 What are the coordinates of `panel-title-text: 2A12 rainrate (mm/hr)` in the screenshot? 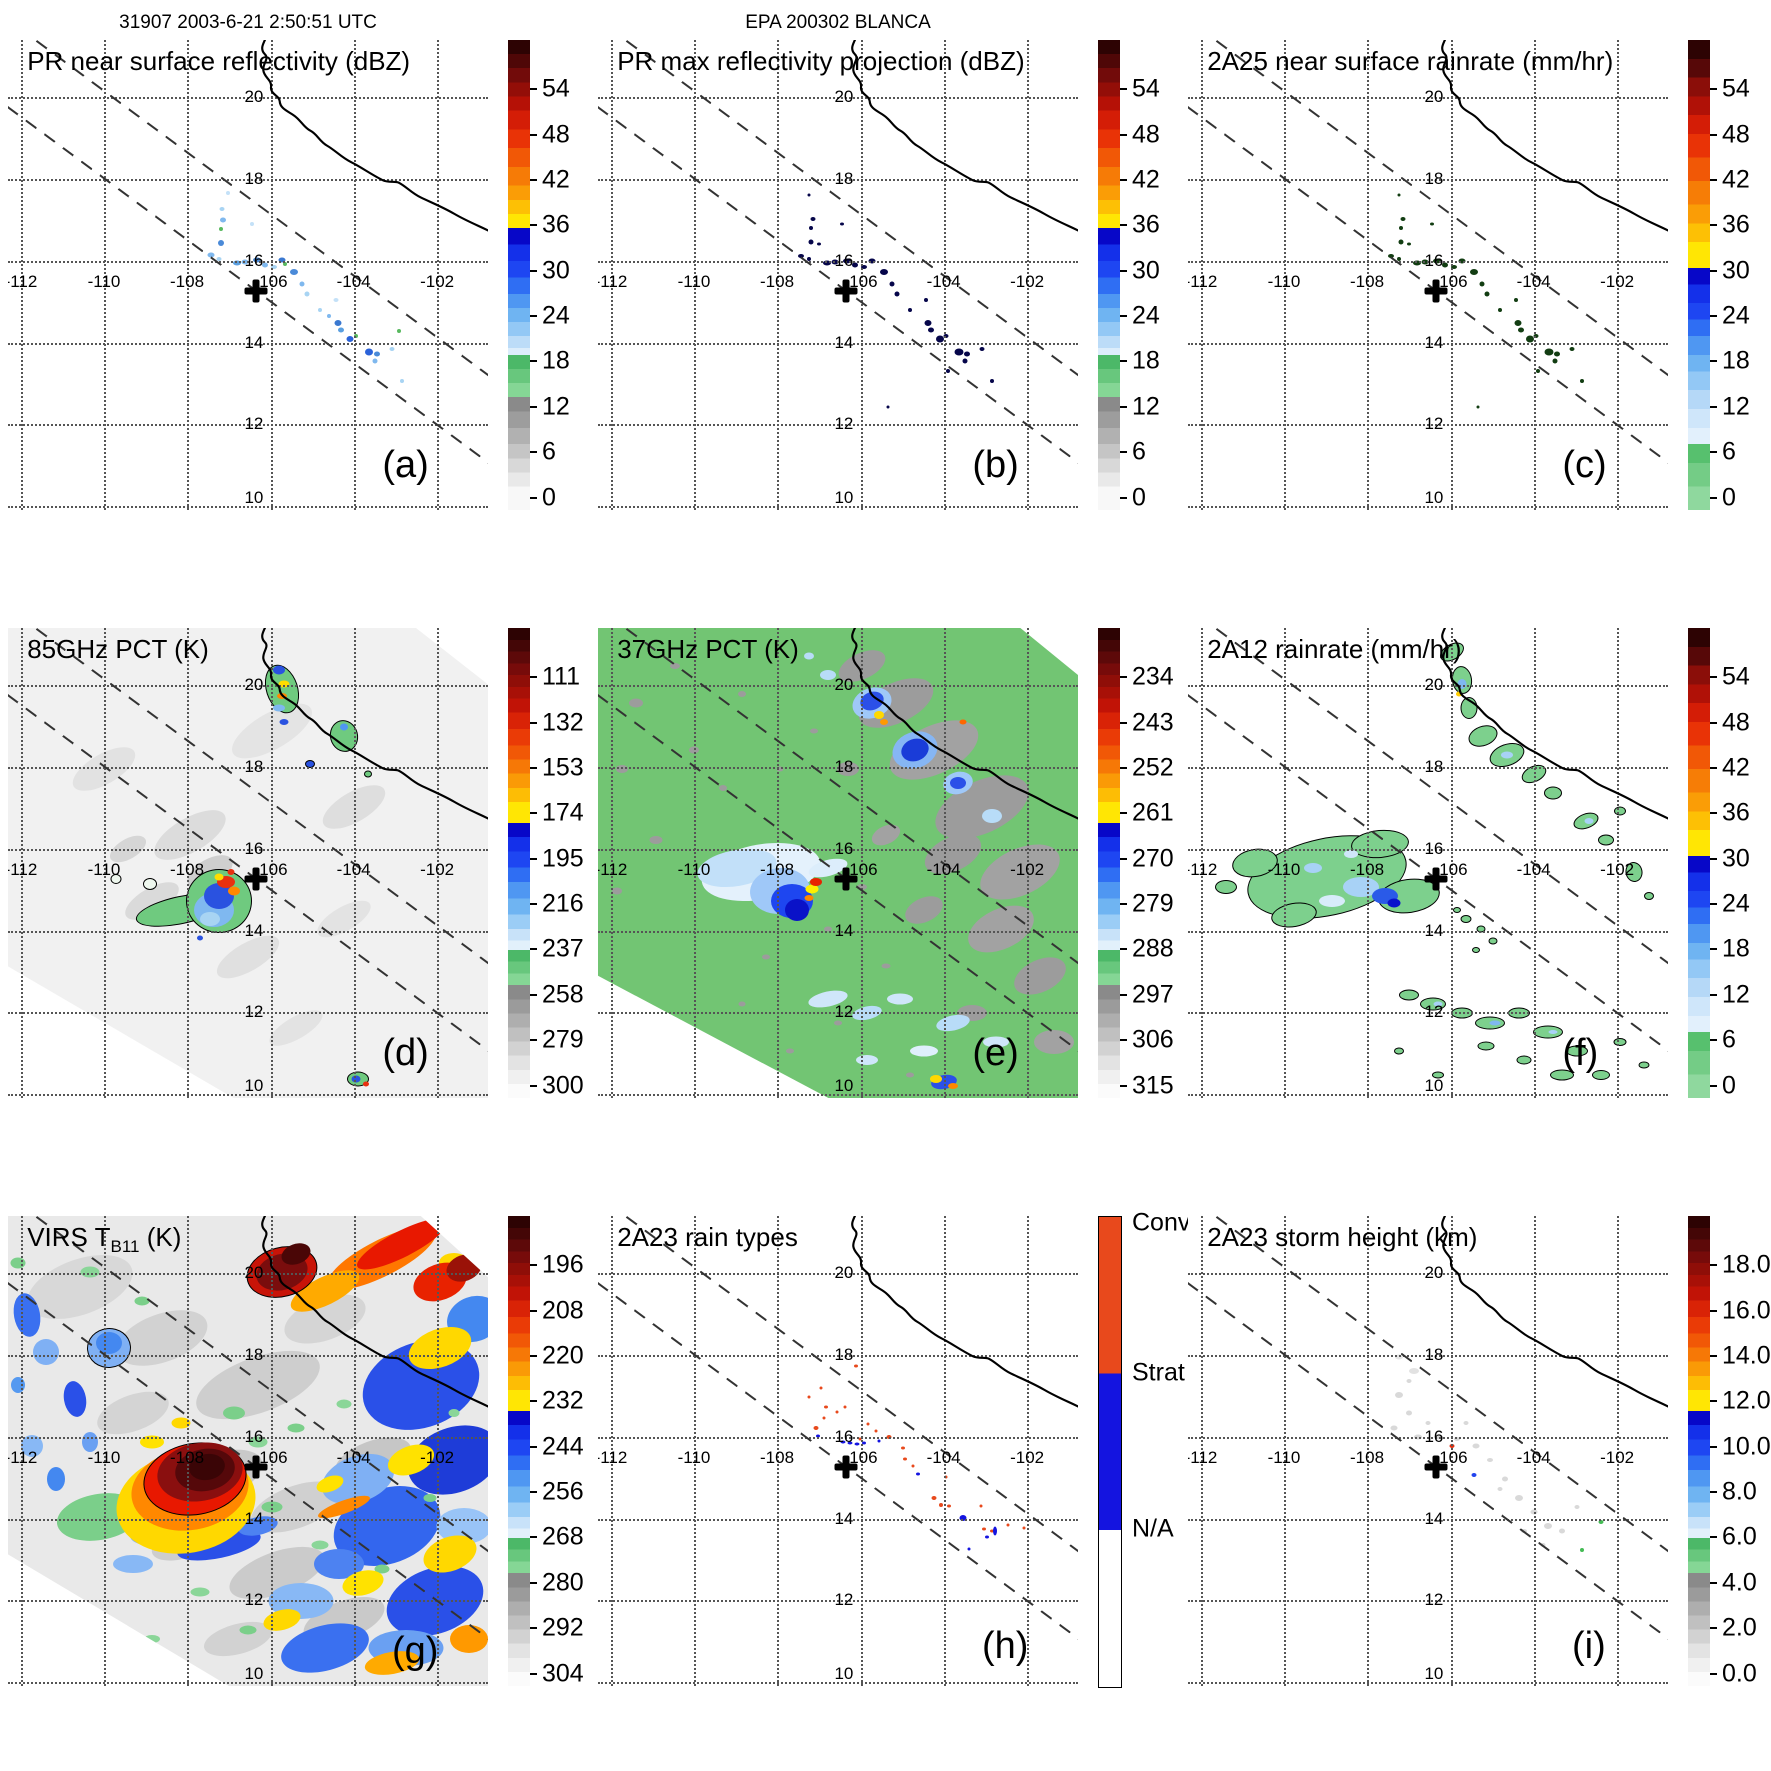 It's located at (1334, 648).